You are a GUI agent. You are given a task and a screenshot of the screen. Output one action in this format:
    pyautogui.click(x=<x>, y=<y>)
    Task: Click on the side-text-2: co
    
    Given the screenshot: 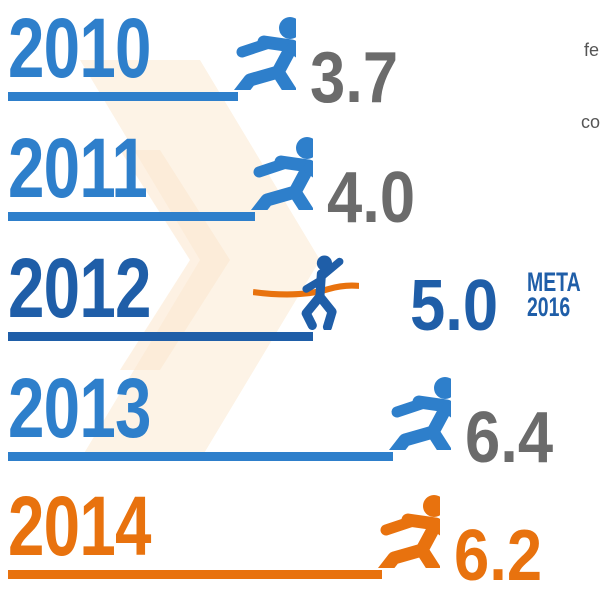 What is the action you would take?
    pyautogui.click(x=591, y=122)
    